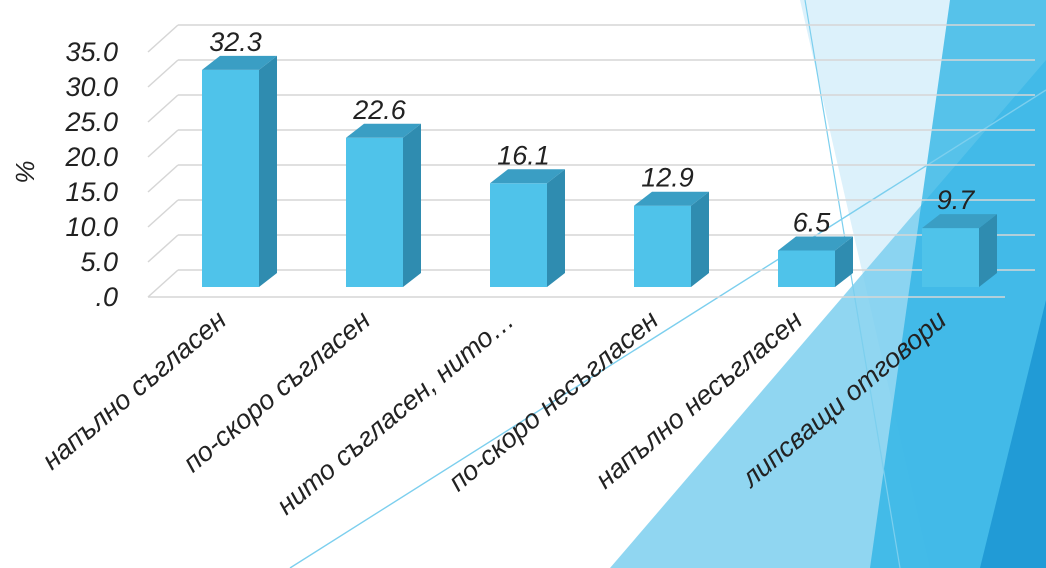 The width and height of the screenshot is (1046, 568). Describe the element at coordinates (956, 200) in the screenshot. I see `data-label: 9.7` at that location.